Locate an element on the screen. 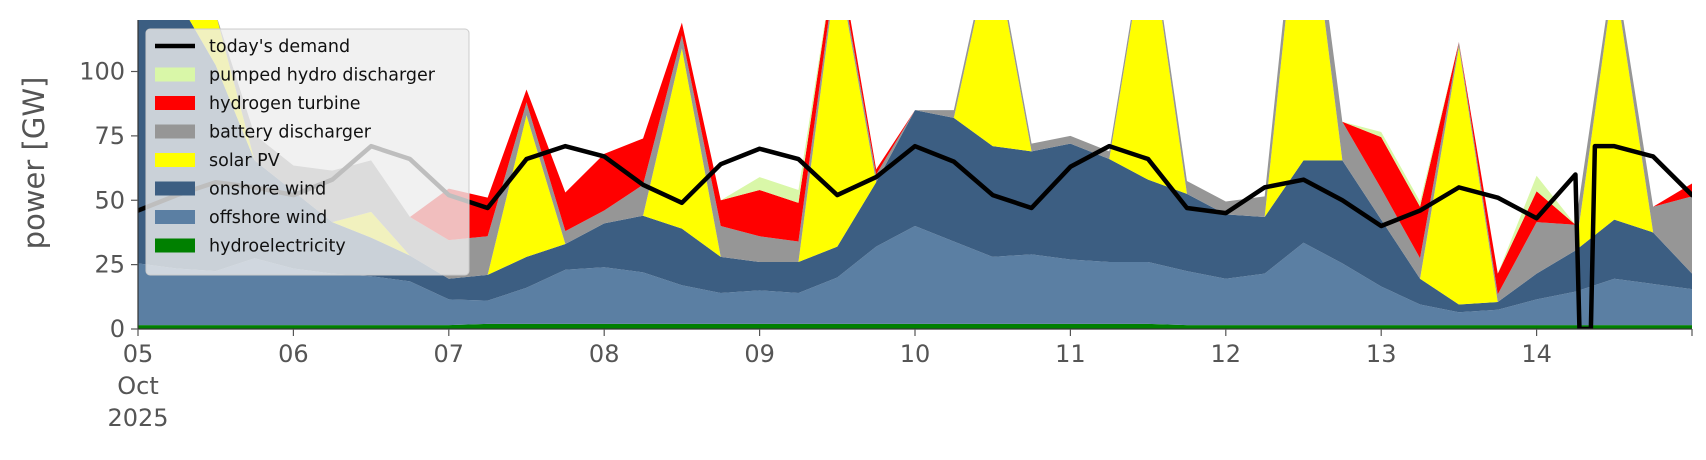 Image resolution: width=1706 pixels, height=460 pixels. x-tick-label: 10 is located at coordinates (915, 354).